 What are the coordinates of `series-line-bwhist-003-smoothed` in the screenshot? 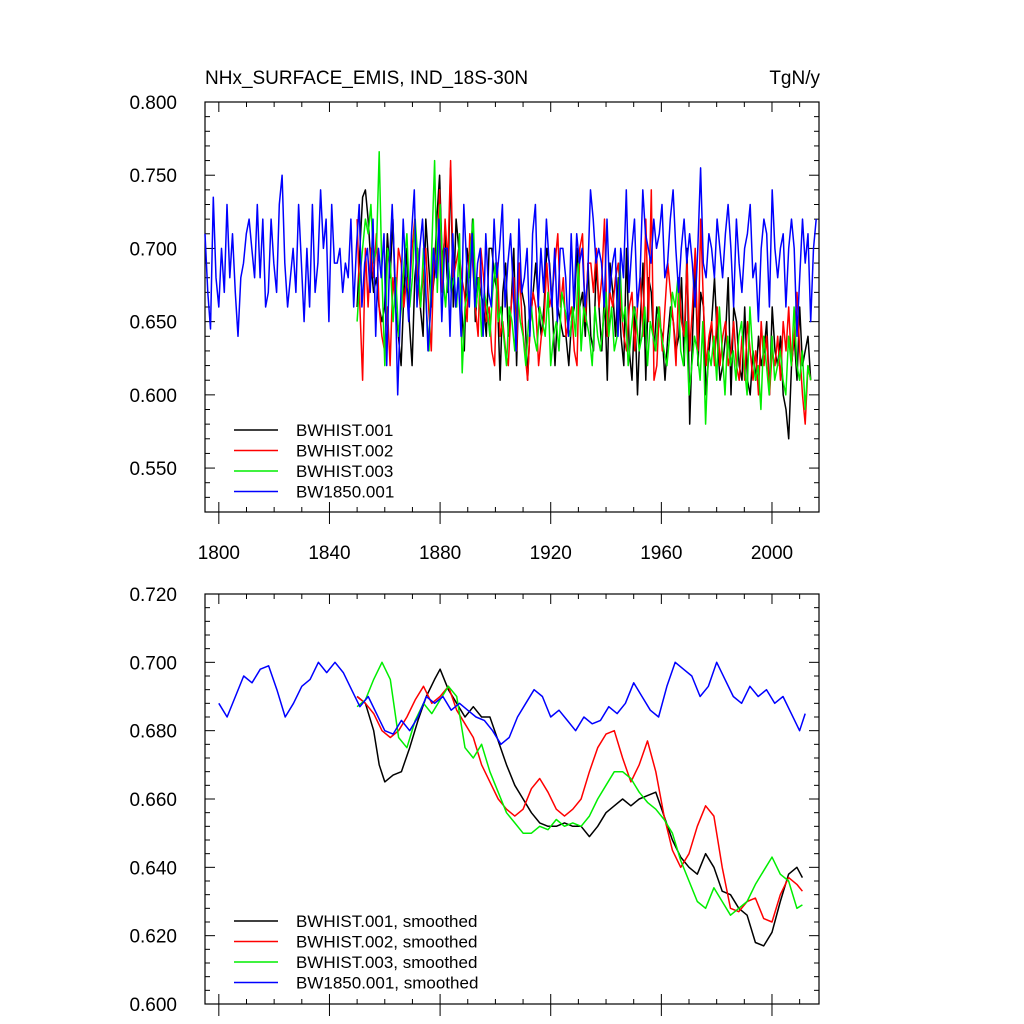 It's located at (579, 788).